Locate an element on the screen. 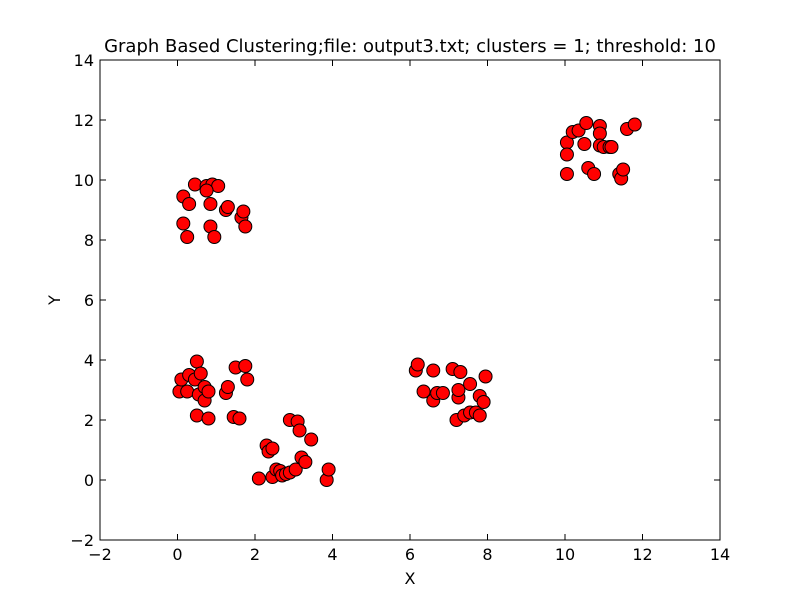 Image resolution: width=800 pixels, height=600 pixels. y-tick-label: 10 is located at coordinates (84, 180).